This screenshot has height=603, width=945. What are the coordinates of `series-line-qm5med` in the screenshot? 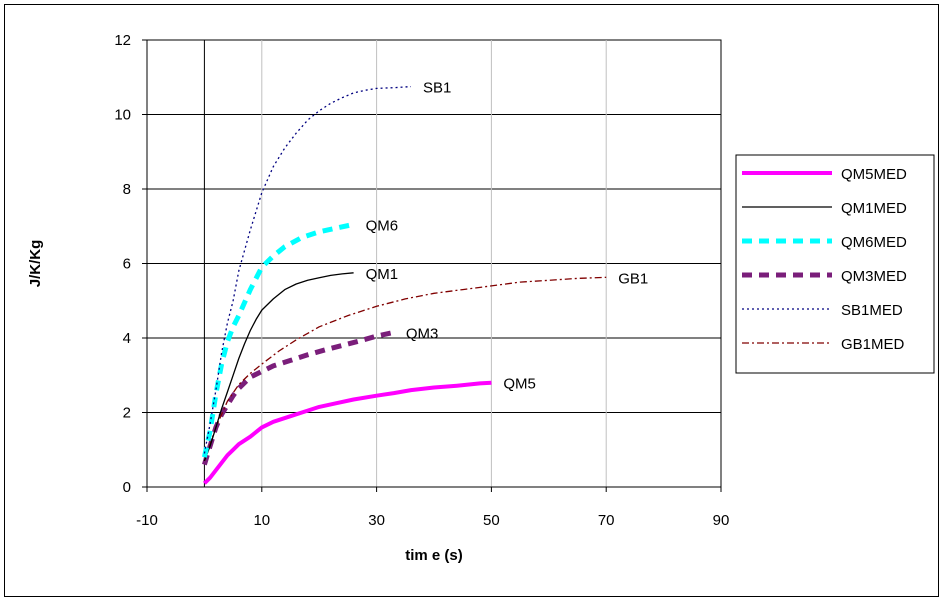 It's located at (347, 432).